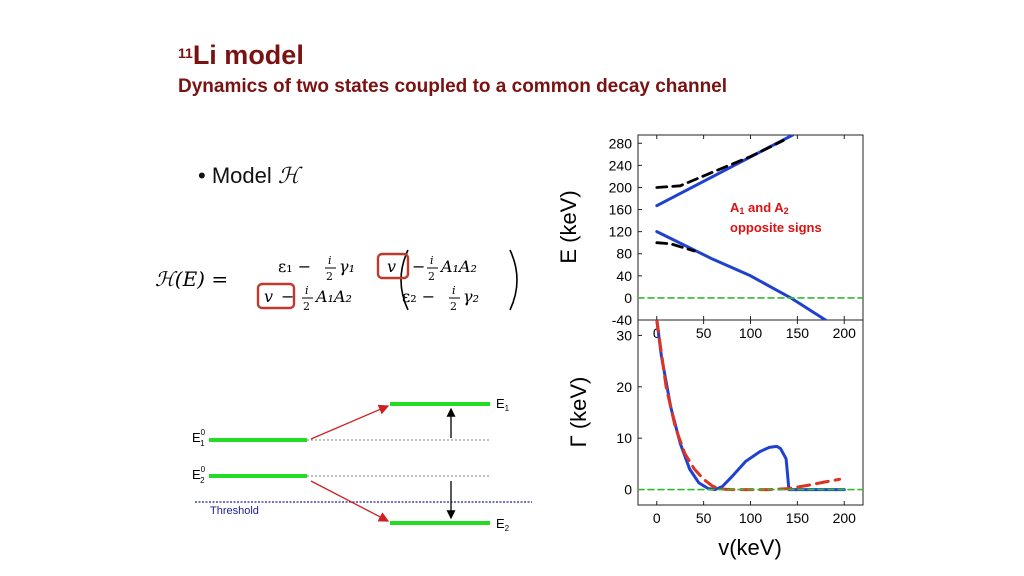  Describe the element at coordinates (418, 296) in the screenshot. I see `m22-text: ε₂ −` at that location.